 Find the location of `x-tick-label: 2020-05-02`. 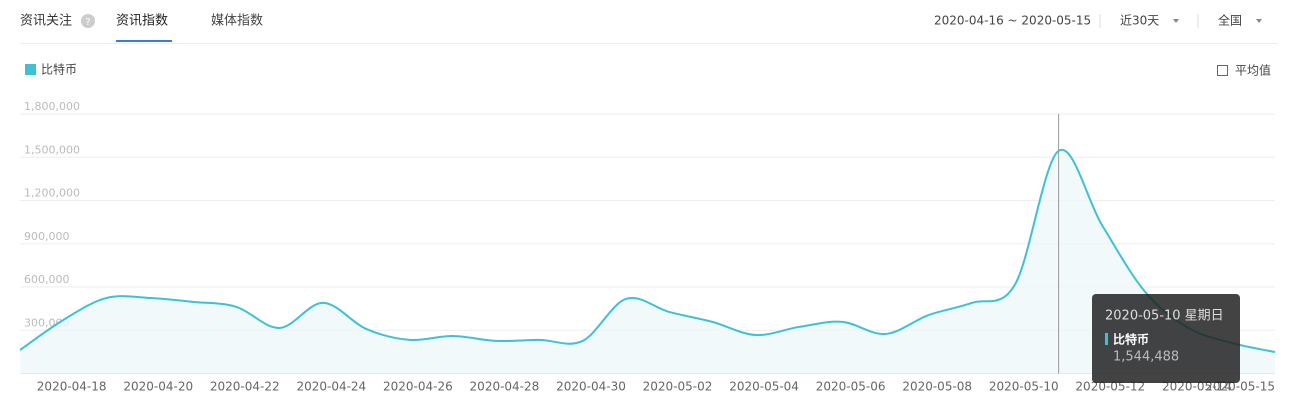

x-tick-label: 2020-05-02 is located at coordinates (678, 387).